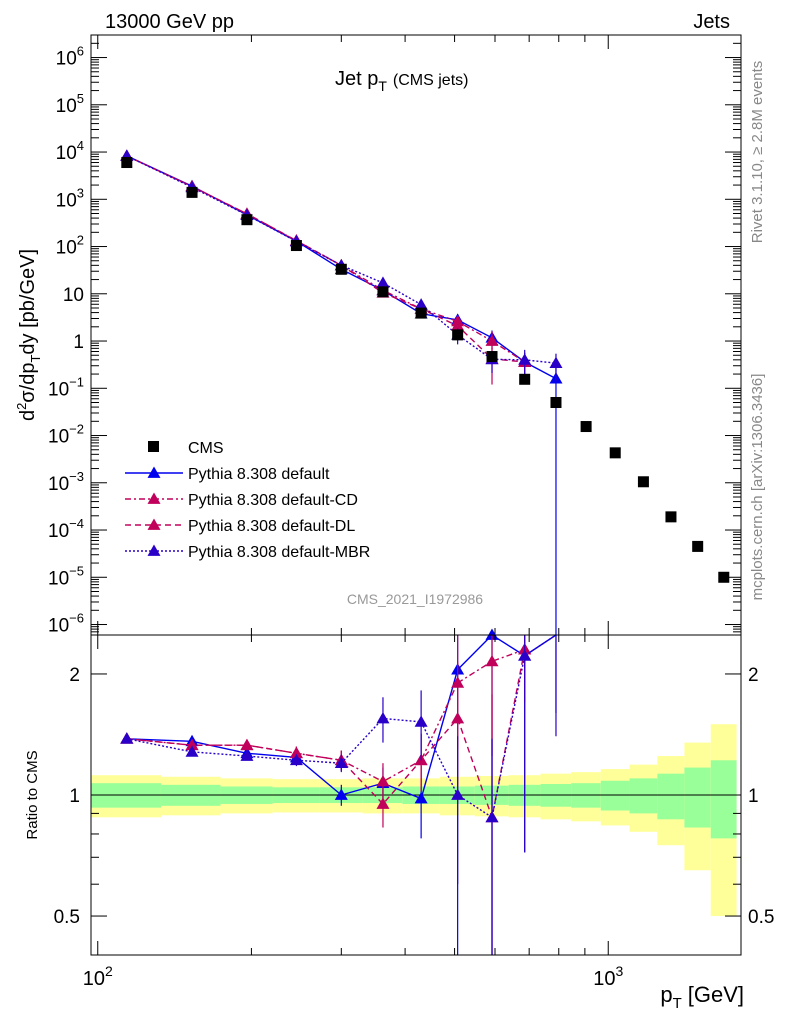  I want to click on y-tick-label: 10², so click(70, 246).